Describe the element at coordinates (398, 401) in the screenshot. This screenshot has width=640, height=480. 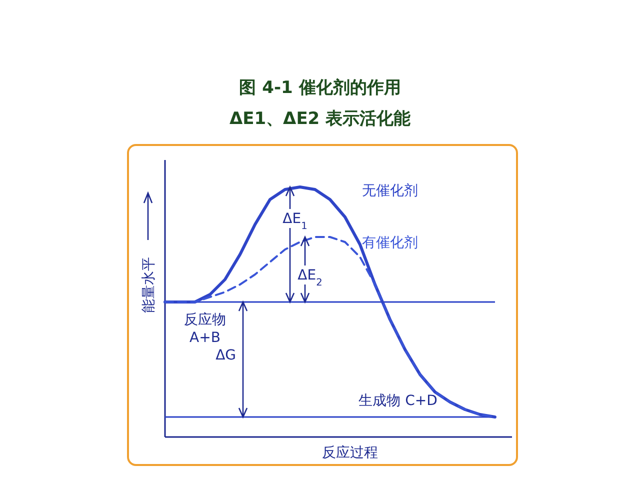
I see `annotation: 生成物 C+D` at that location.